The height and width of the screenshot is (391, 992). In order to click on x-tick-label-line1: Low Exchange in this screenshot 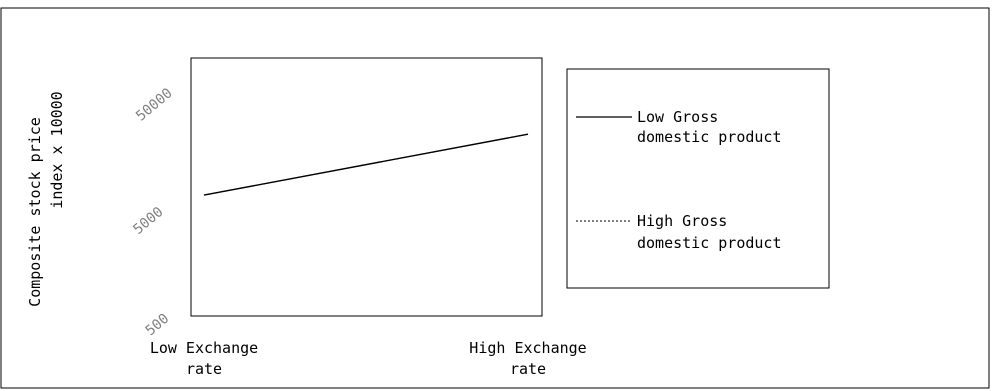, I will do `click(204, 348)`.